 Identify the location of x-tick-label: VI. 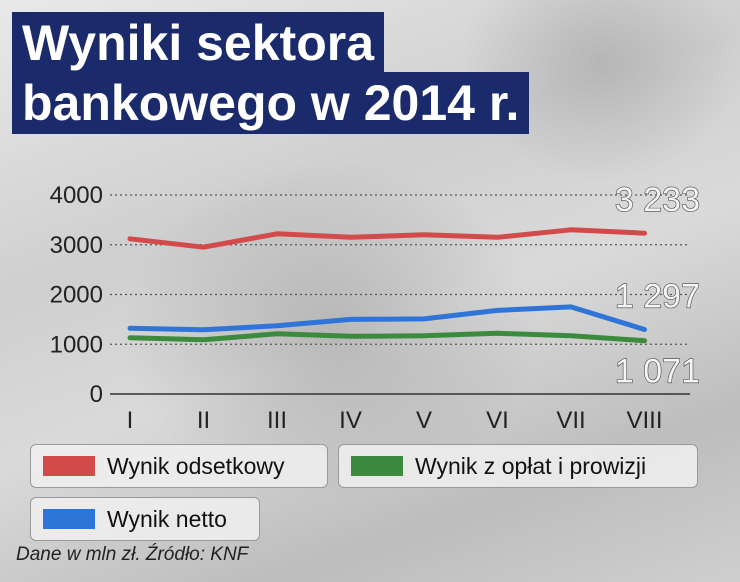
(497, 420).